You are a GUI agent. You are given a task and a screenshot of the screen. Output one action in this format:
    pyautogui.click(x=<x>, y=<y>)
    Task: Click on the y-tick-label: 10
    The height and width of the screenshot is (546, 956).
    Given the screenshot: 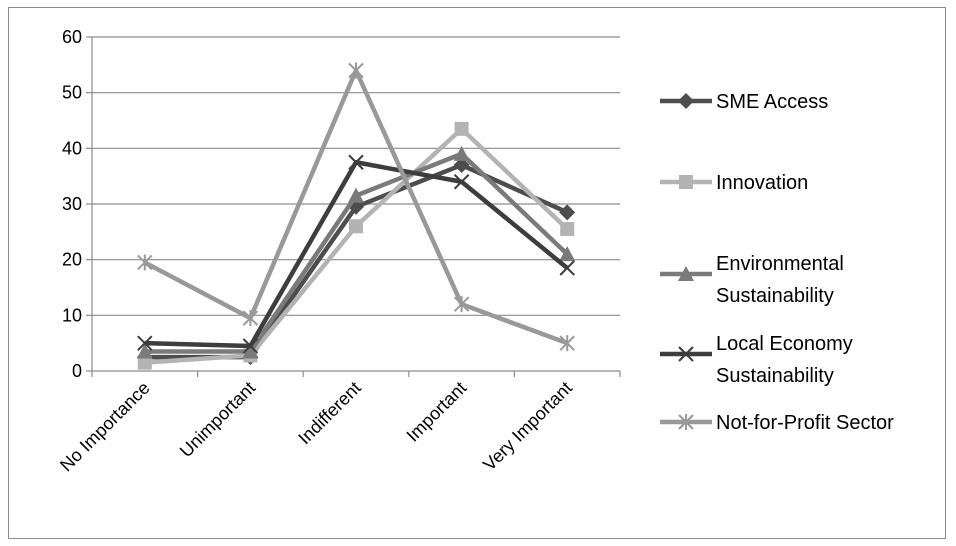 What is the action you would take?
    pyautogui.click(x=72, y=315)
    